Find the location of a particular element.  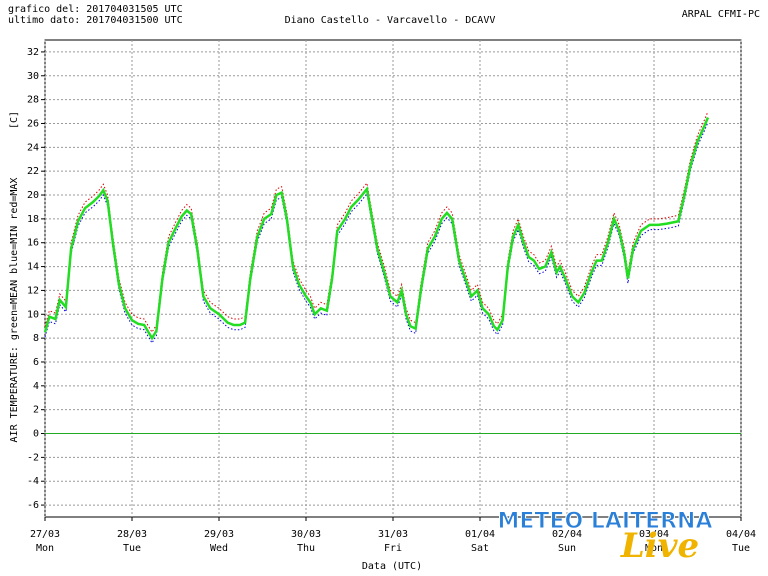

chart-title: Diano Castello - Varcavello - DCAVV is located at coordinates (390, 20).